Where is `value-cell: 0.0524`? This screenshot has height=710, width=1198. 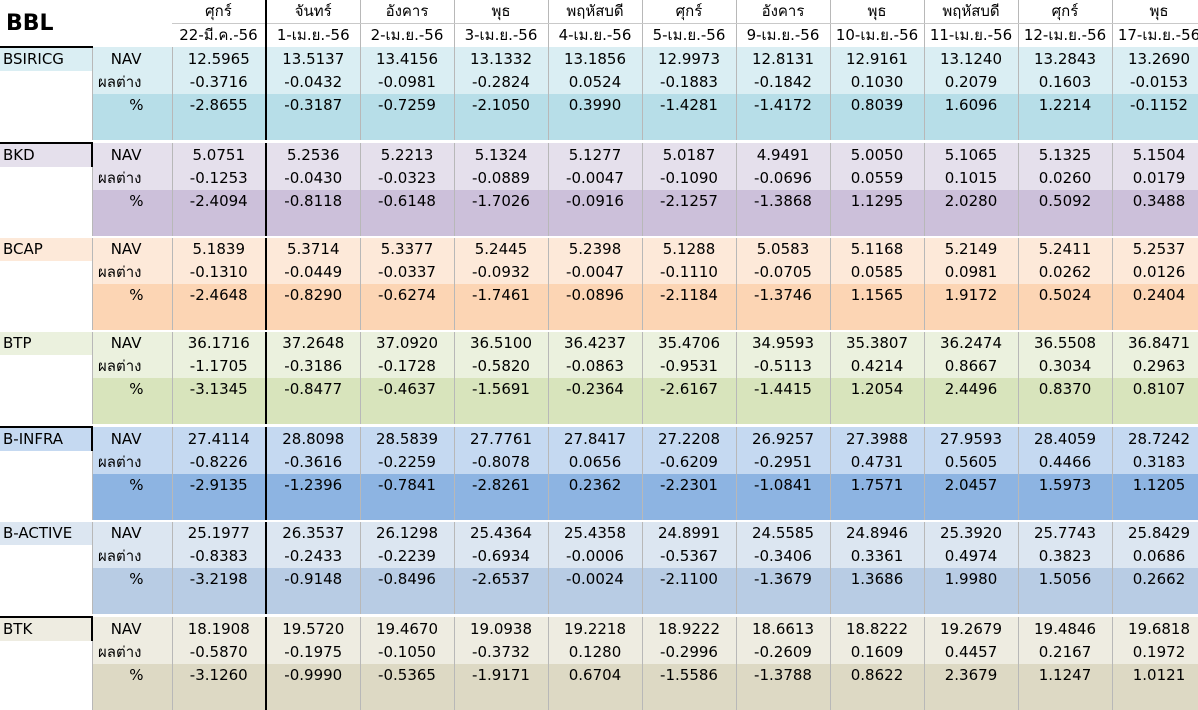
value-cell: 0.0524 is located at coordinates (595, 82).